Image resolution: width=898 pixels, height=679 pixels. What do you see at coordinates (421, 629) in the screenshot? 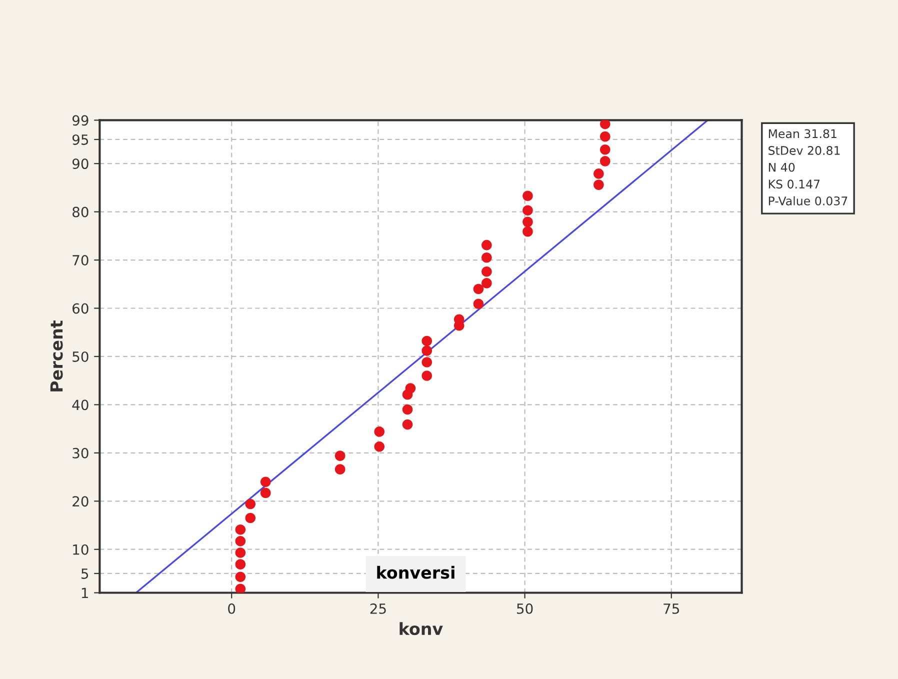
I see `x-axis-title: konv` at bounding box center [421, 629].